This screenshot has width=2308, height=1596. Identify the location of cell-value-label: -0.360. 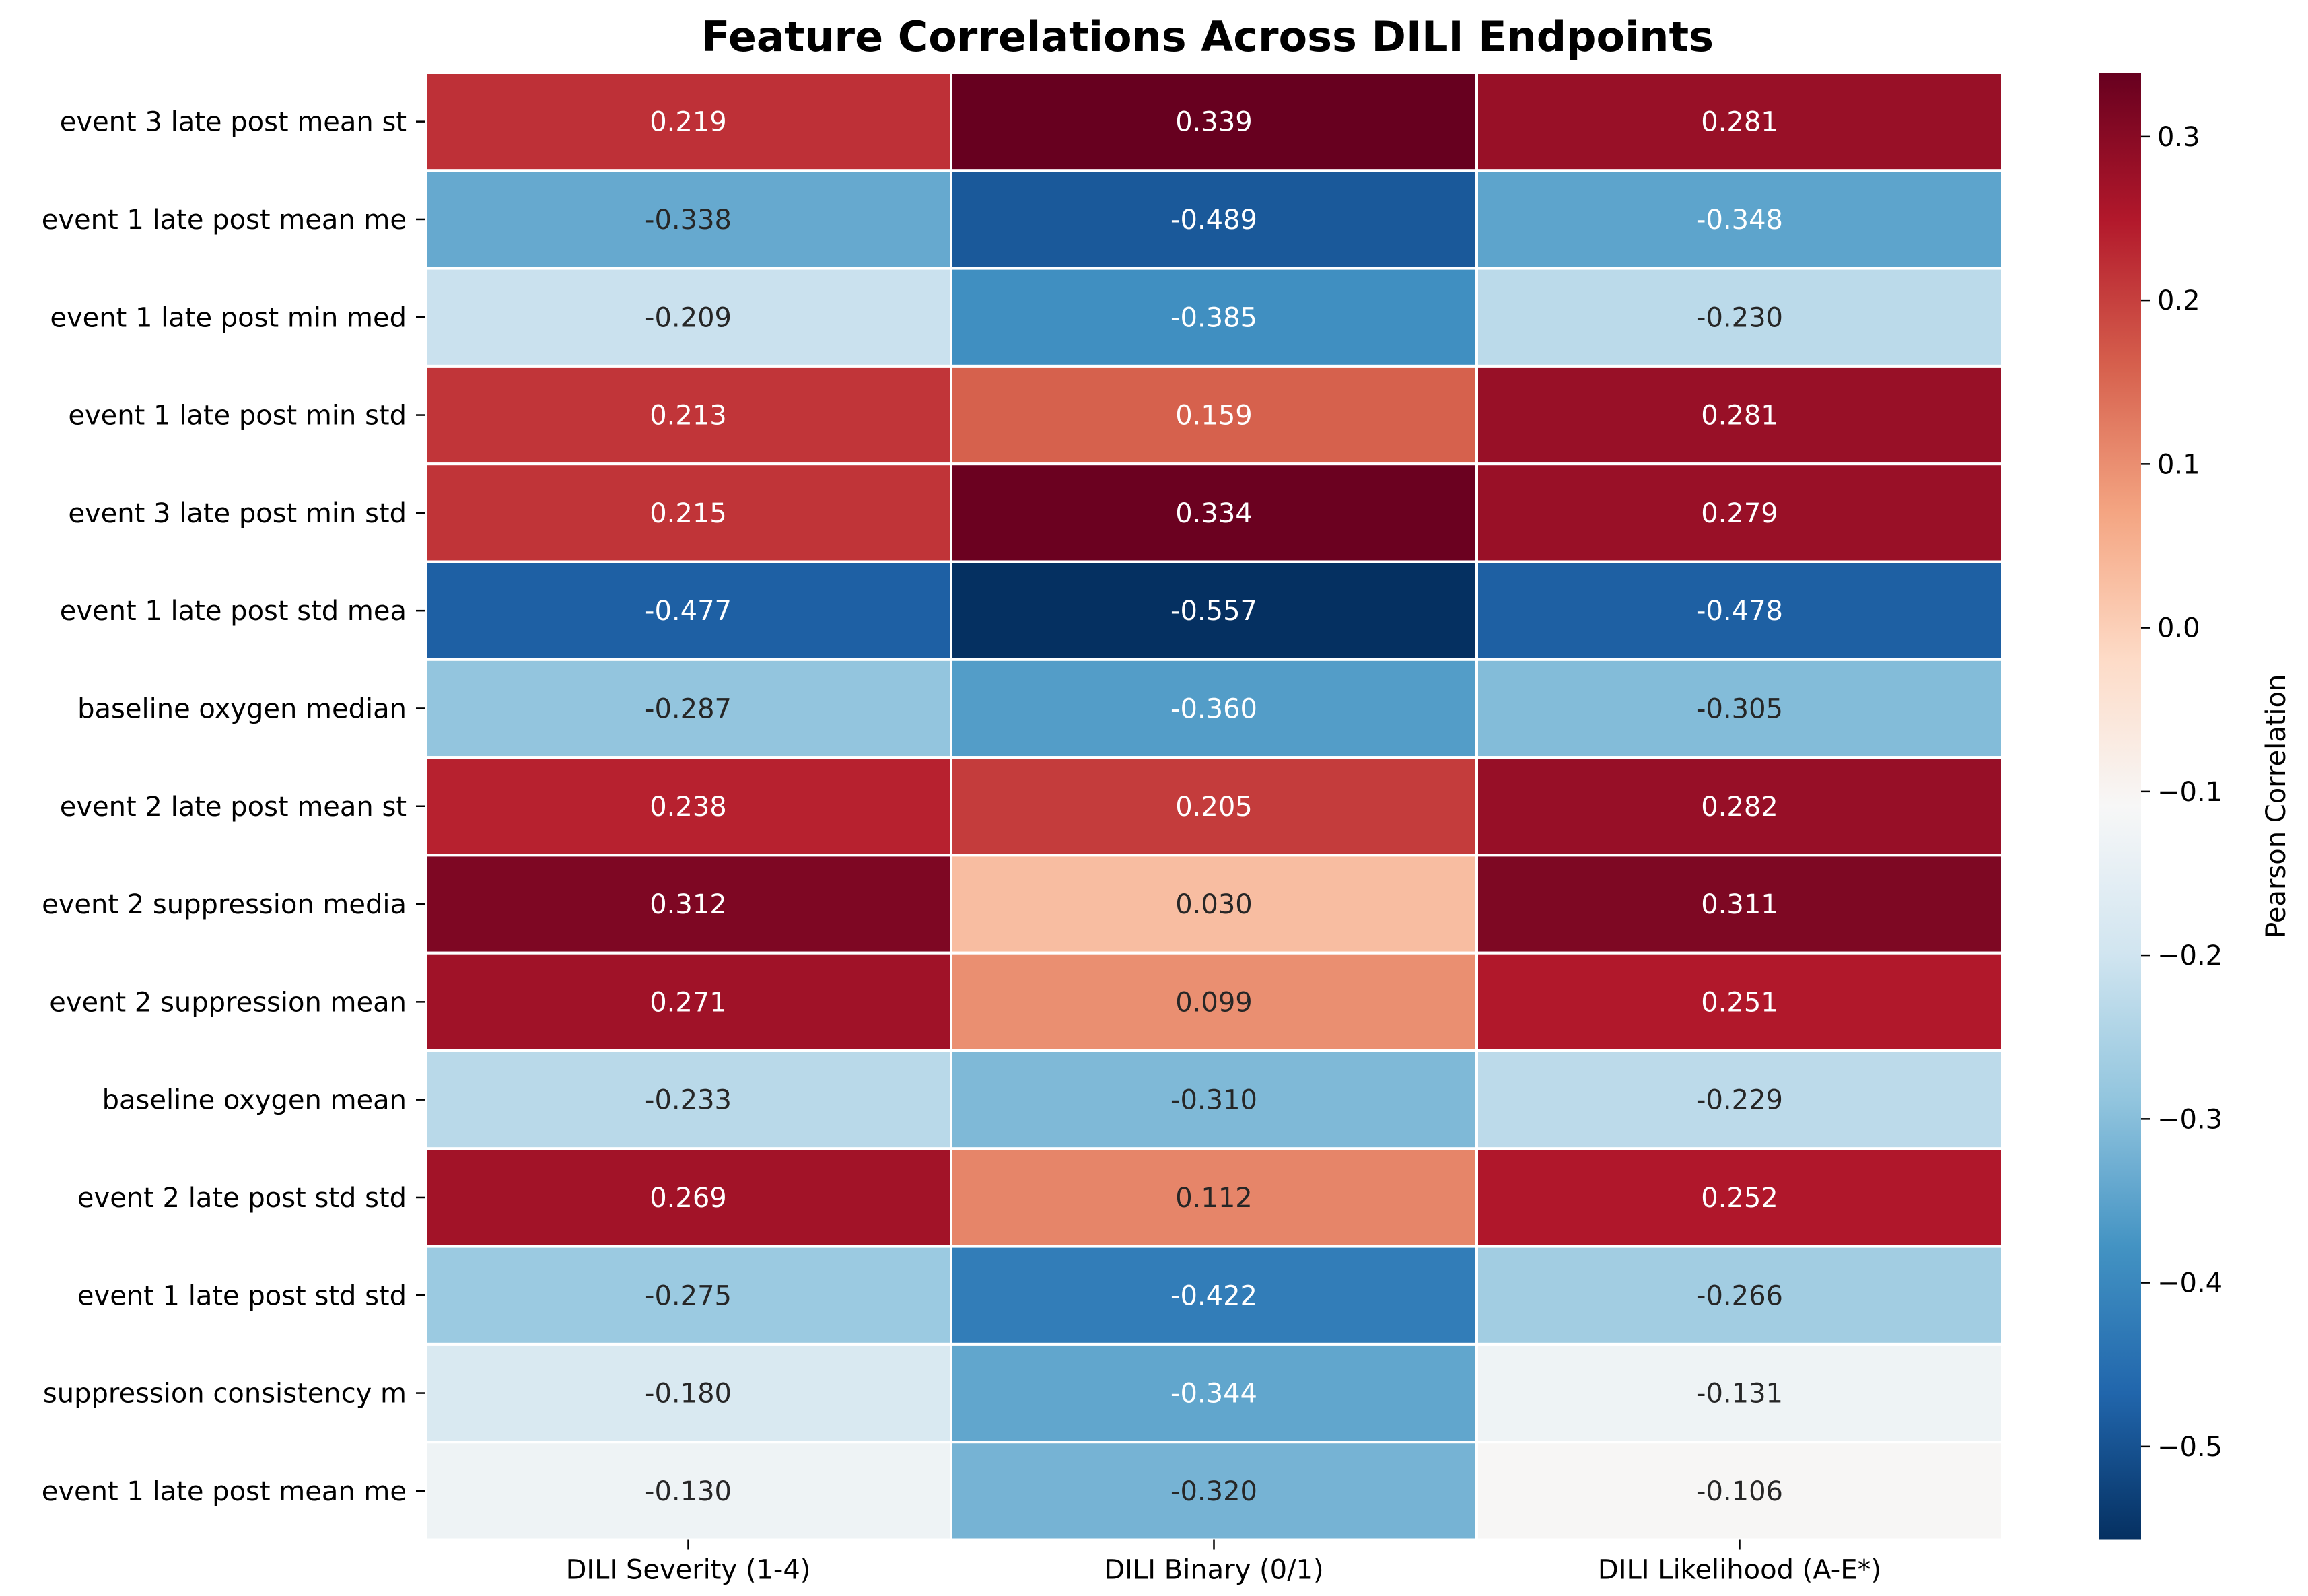
(1213, 708).